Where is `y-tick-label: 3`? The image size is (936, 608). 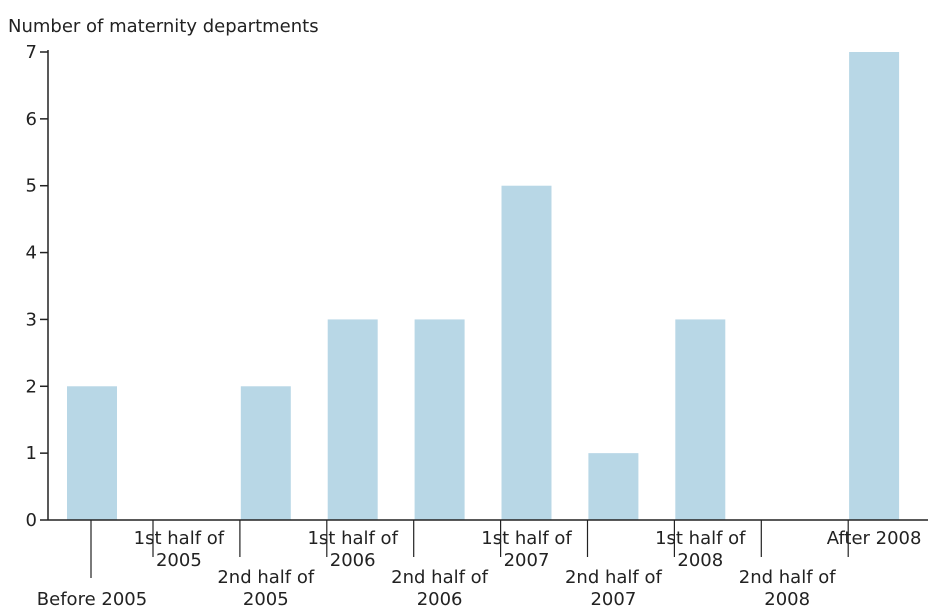 y-tick-label: 3 is located at coordinates (31, 319).